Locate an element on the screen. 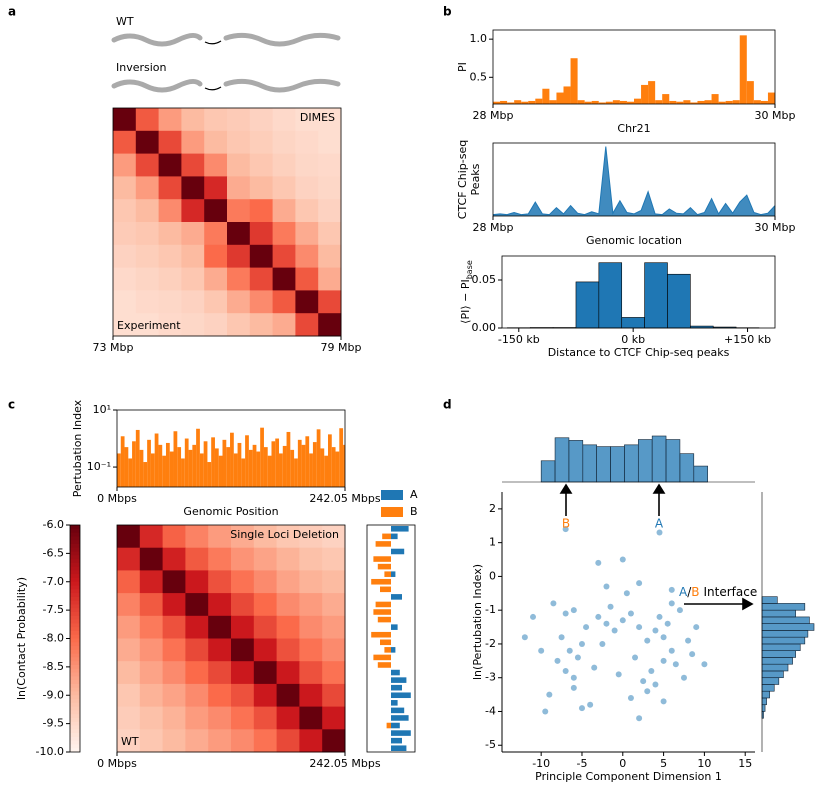 The width and height of the screenshot is (830, 790). y-tick-label: 2 is located at coordinates (492, 508).